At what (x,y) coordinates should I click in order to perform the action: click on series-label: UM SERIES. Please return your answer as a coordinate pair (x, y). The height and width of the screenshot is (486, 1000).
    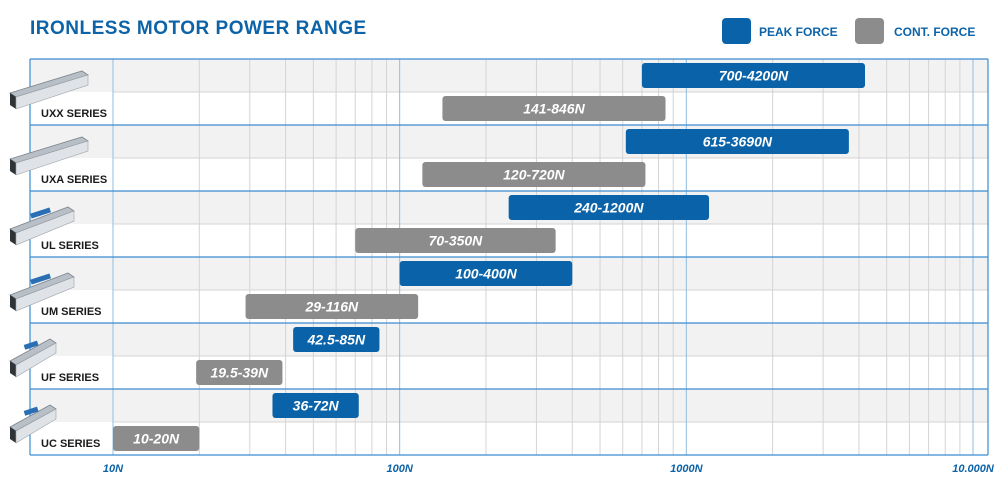
    Looking at the image, I should click on (71, 312).